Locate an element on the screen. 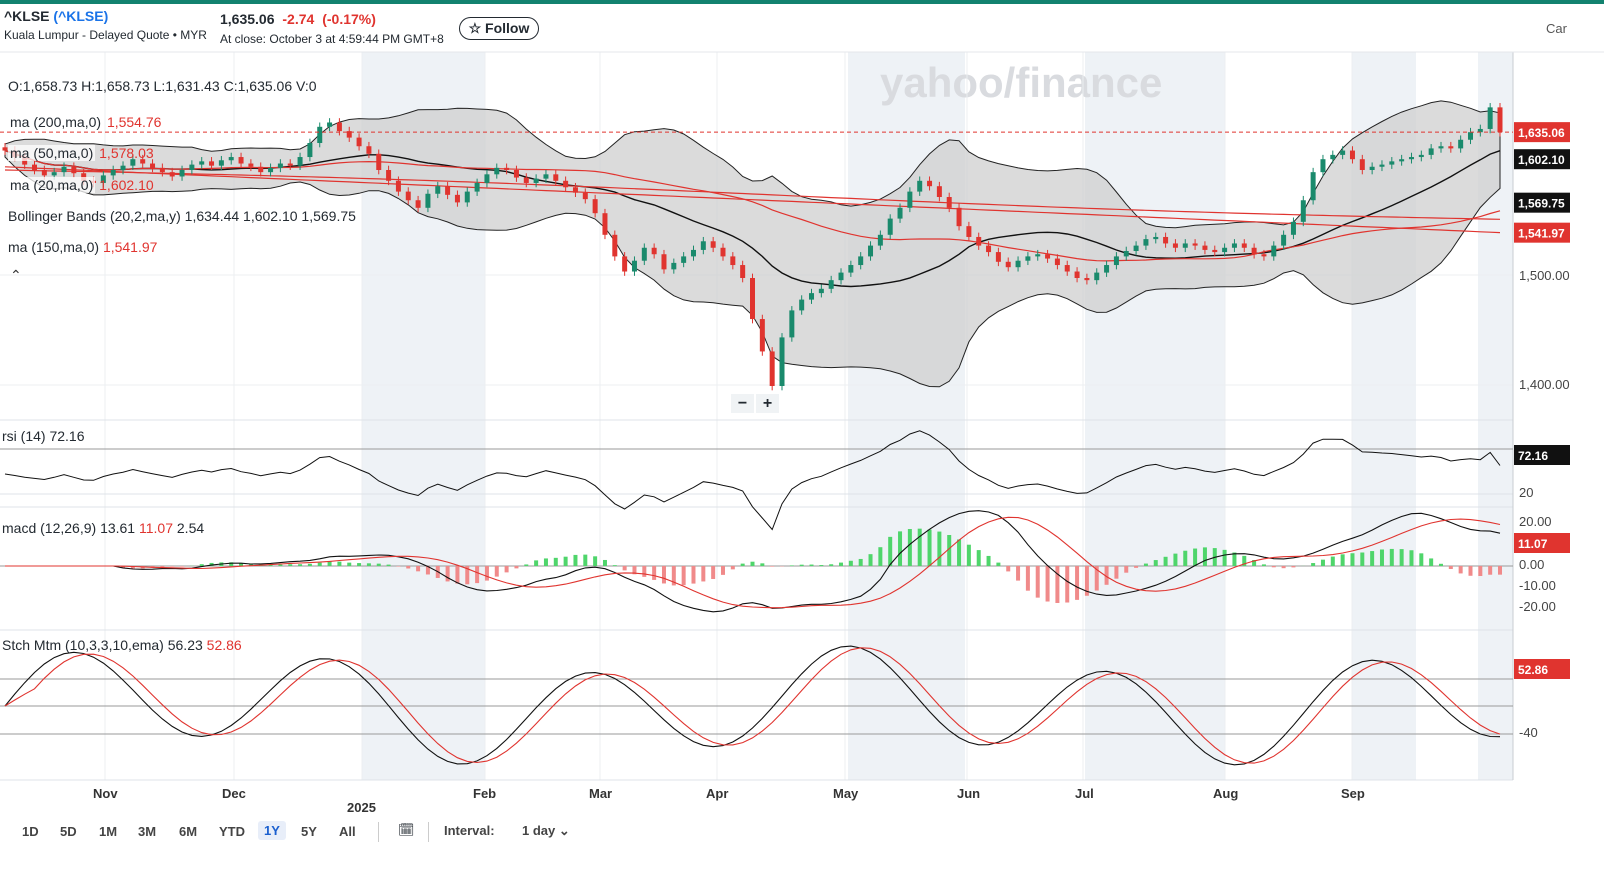 This screenshot has height=869, width=1604. rsi-legend: rsi (14) 72.16 is located at coordinates (43, 436).